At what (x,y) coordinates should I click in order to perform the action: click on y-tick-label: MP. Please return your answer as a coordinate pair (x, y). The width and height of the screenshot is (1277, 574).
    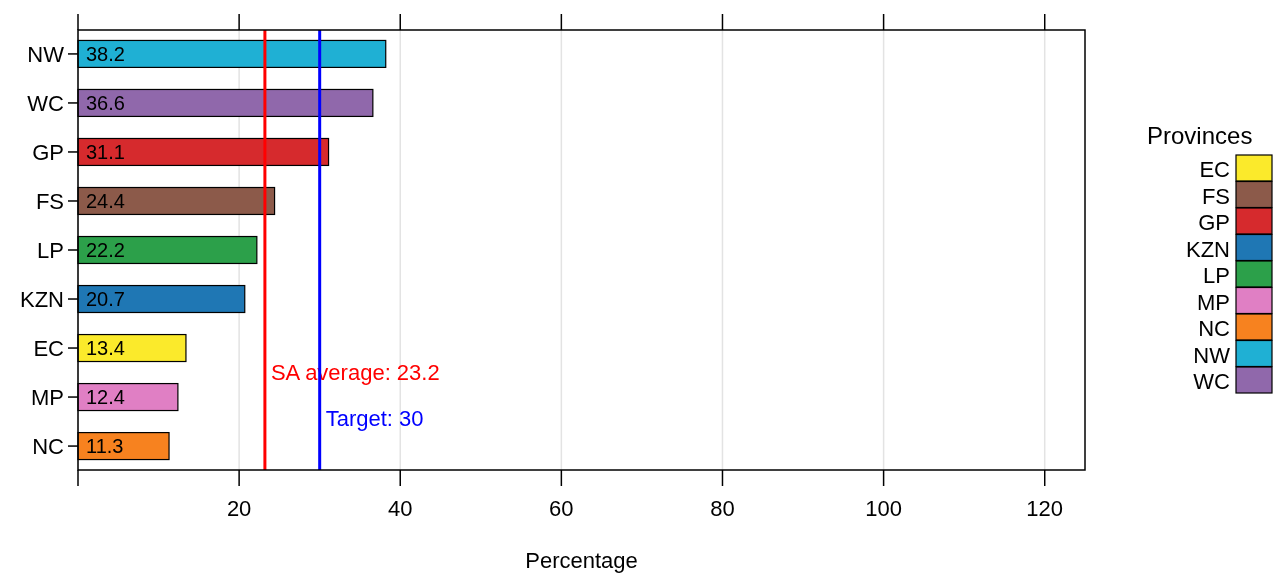
    Looking at the image, I should click on (47, 398).